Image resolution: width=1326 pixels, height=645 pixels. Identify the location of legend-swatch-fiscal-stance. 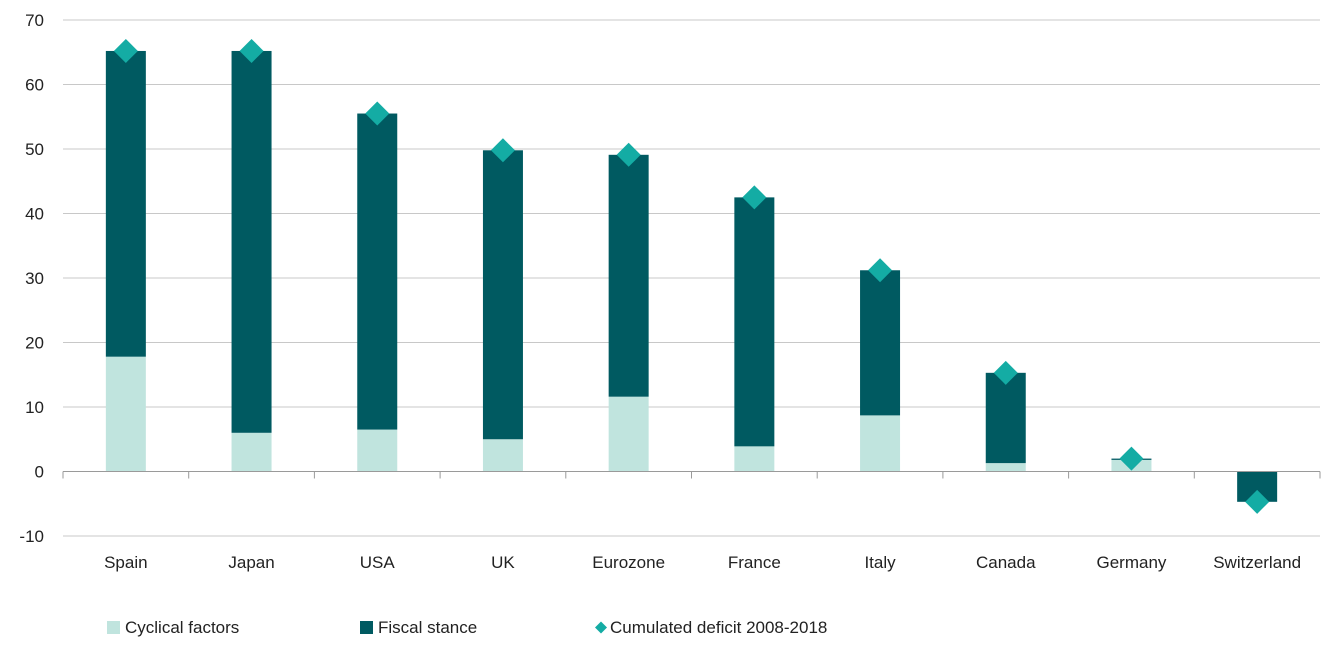
(366, 627).